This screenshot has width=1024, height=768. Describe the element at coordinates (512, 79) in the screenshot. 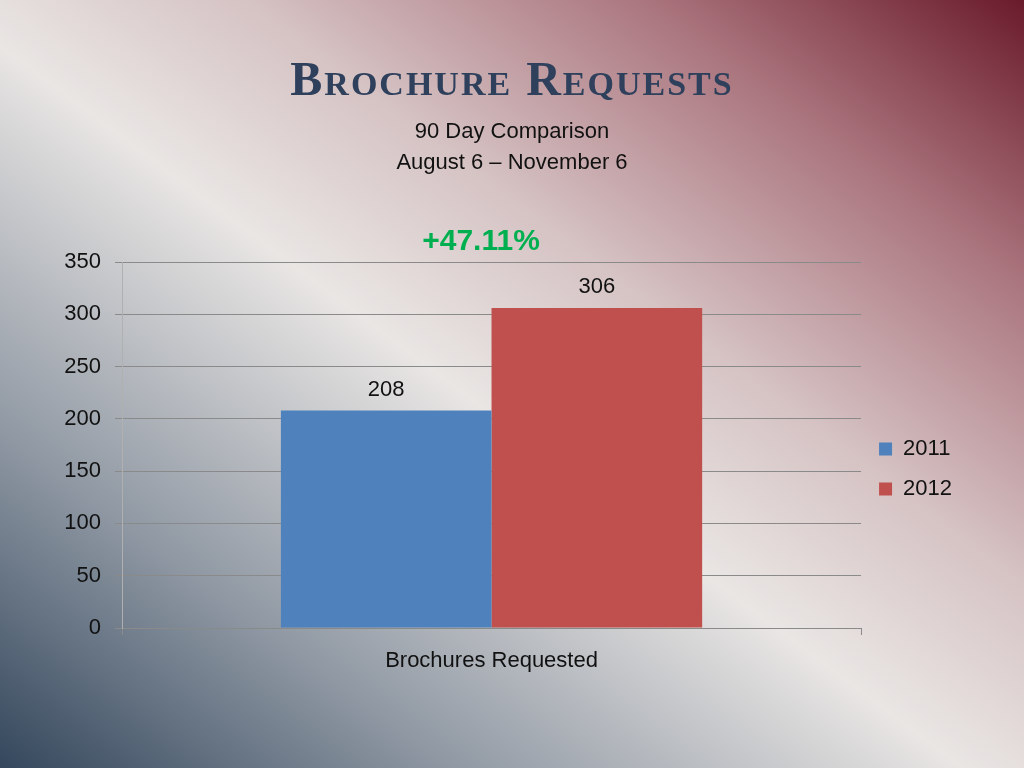

I see `chart-title: Brochure Requests` at that location.